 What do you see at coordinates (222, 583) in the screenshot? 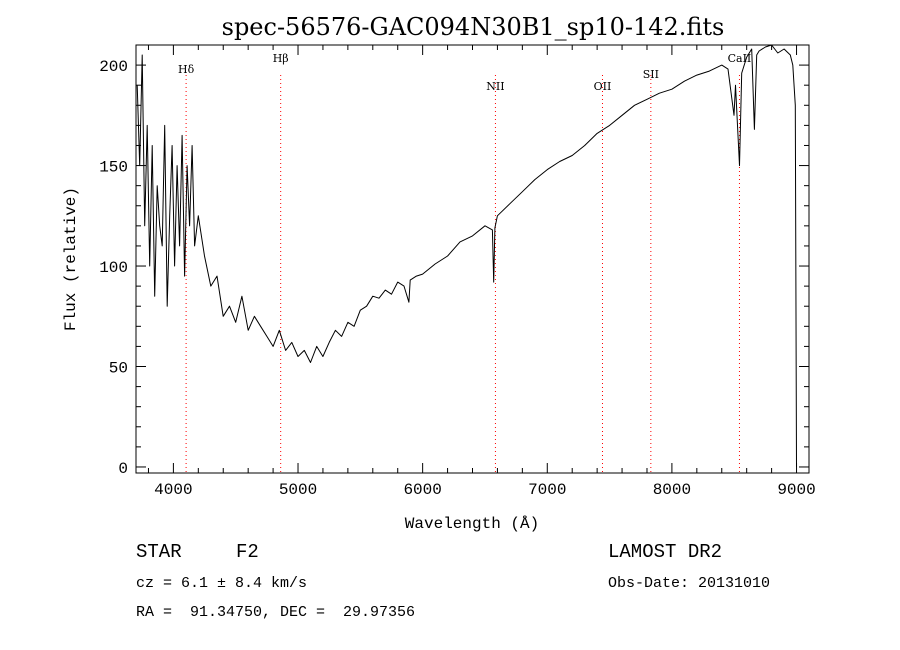
I see `redshift-velocity: cz = 6.1 ± 8.4 km/s` at bounding box center [222, 583].